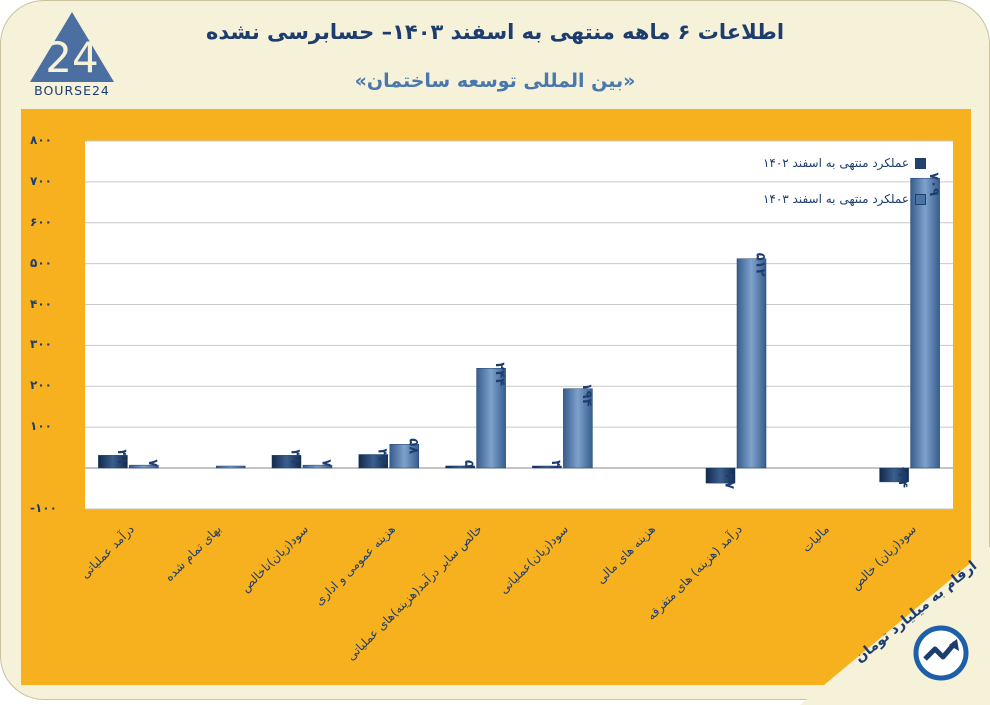 This screenshot has height=705, width=990. What do you see at coordinates (586, 395) in the screenshot?
I see `data-label: ۱۹۴` at bounding box center [586, 395].